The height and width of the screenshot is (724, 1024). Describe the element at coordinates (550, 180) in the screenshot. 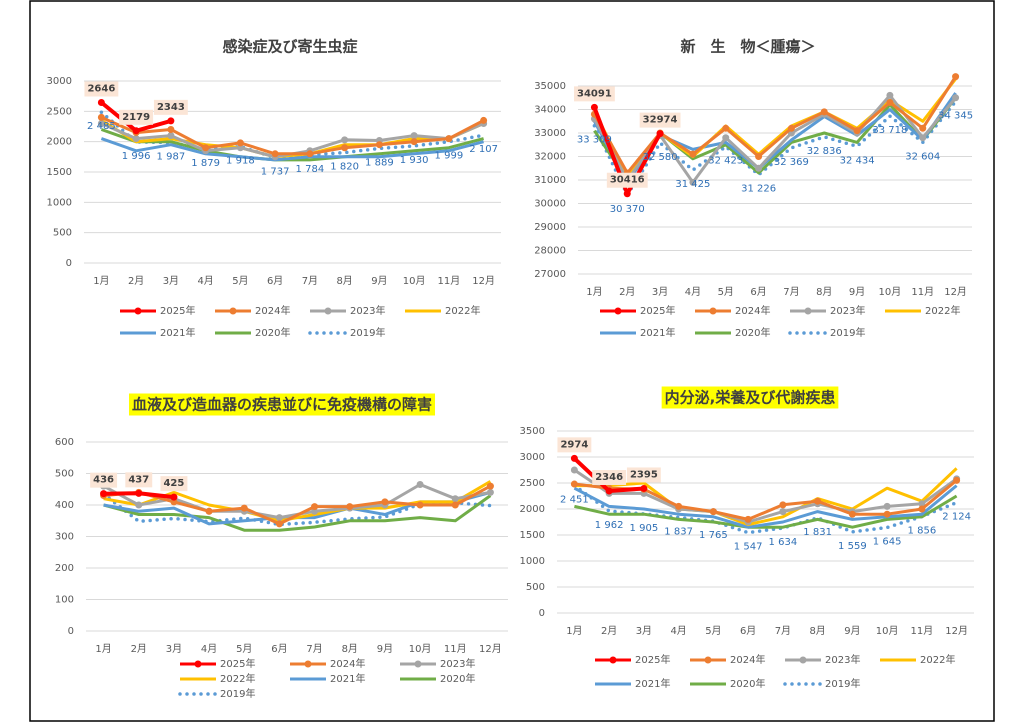

I see `y-tick-label: 31000` at that location.